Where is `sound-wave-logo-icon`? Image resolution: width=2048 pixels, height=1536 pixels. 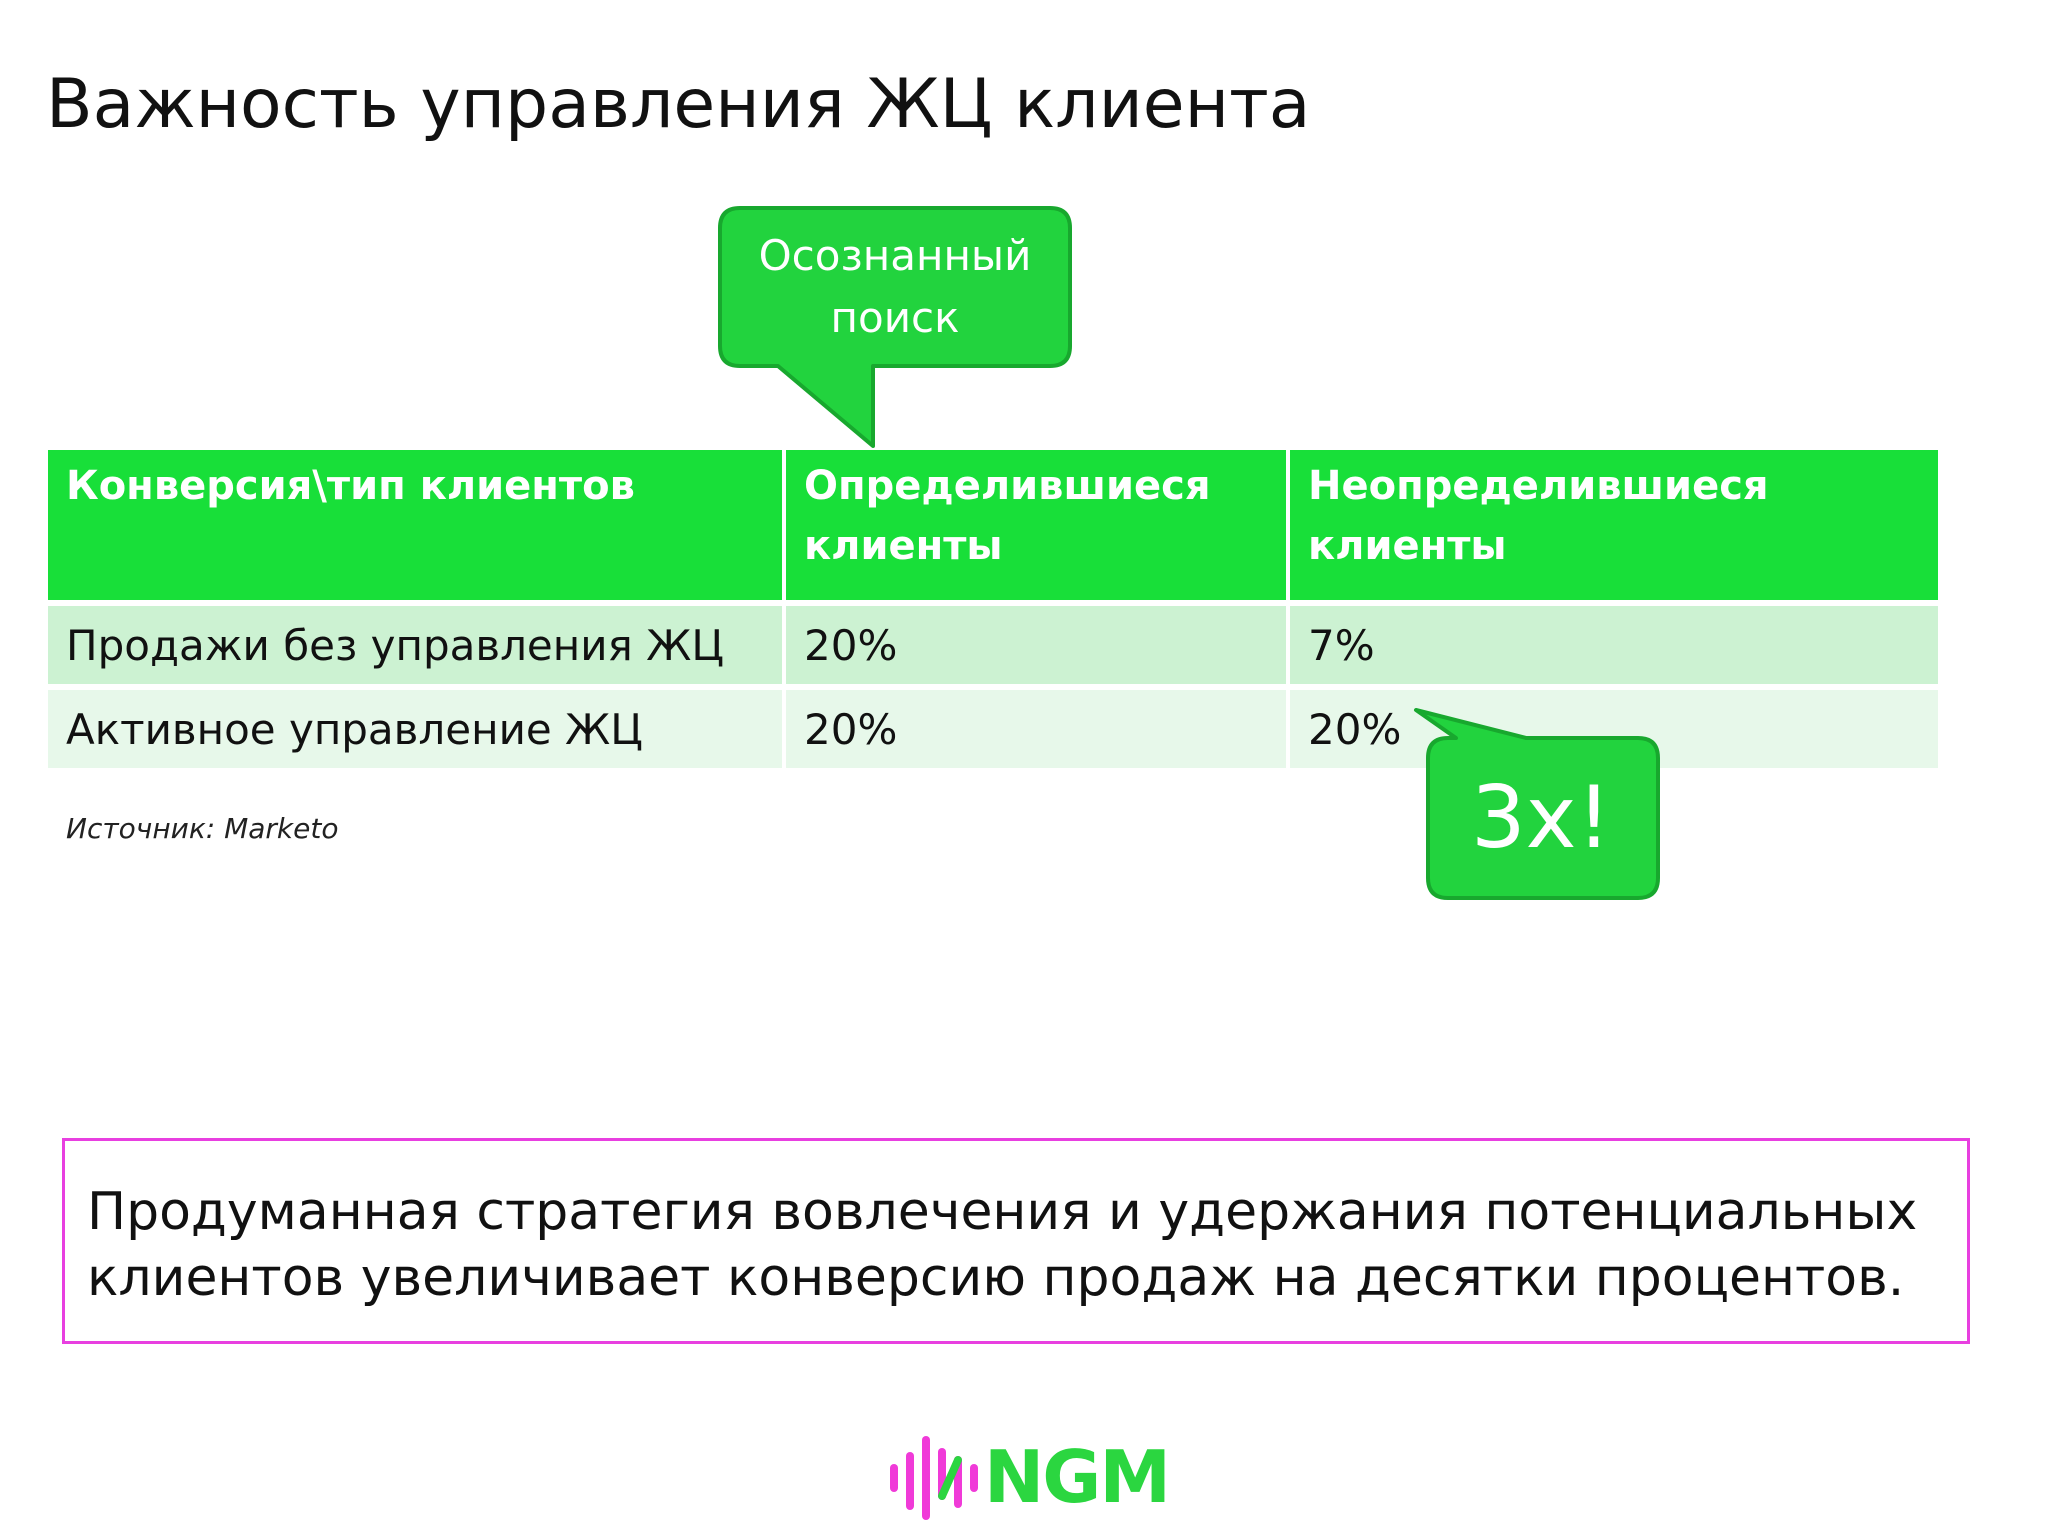
sound-wave-logo-icon is located at coordinates (934, 1478).